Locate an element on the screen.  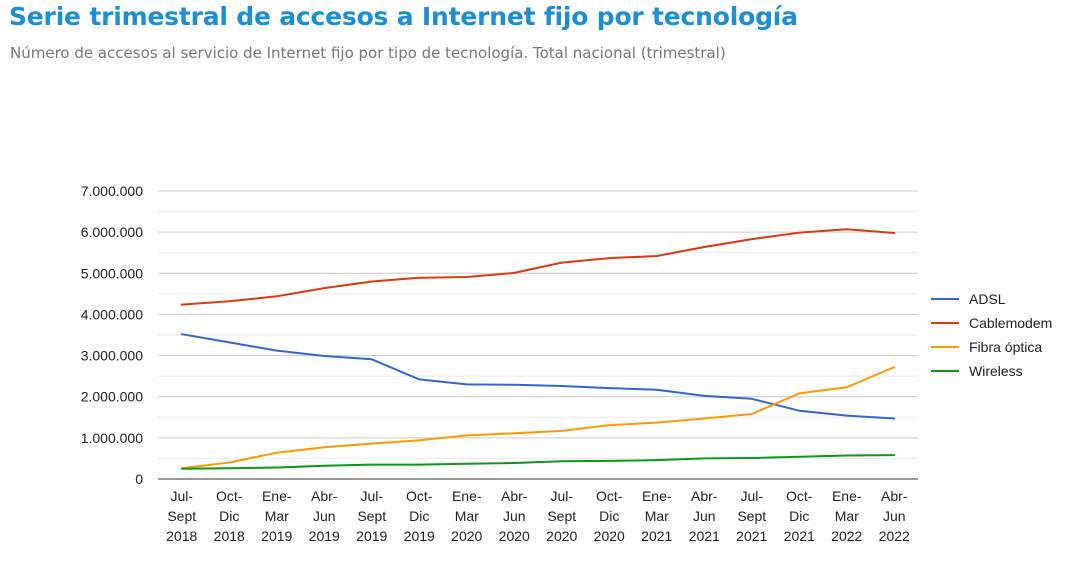
y-tick-label: 3.000.000 is located at coordinates (112, 356).